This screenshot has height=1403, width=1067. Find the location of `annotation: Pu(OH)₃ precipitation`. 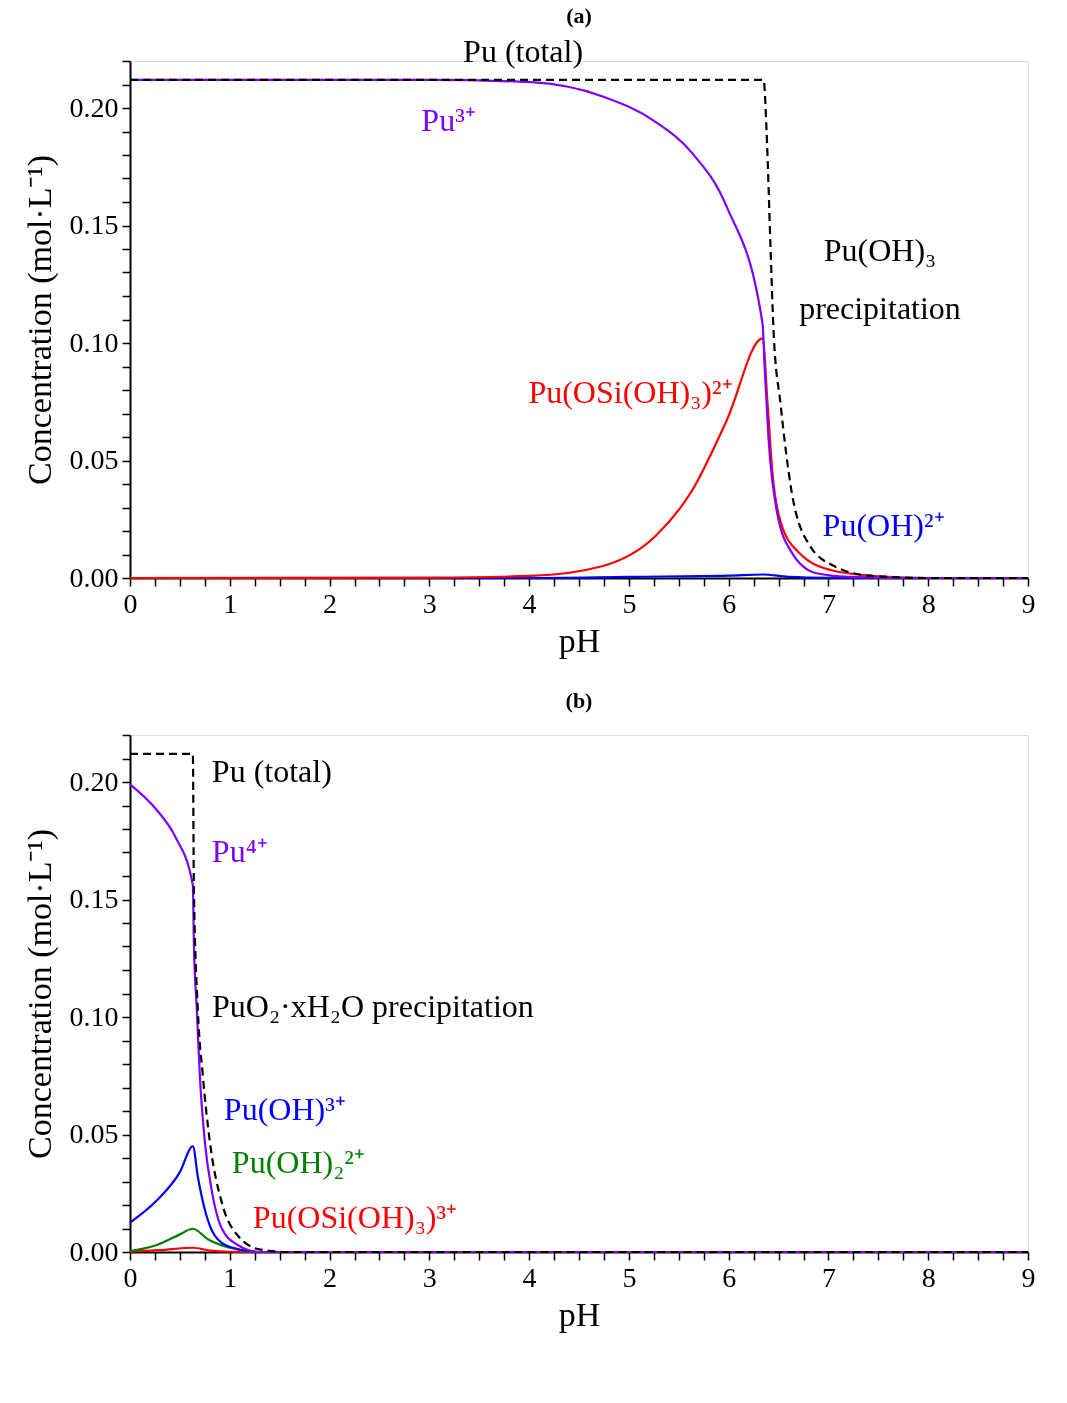

annotation: Pu(OH)₃ precipitation is located at coordinates (880, 279).